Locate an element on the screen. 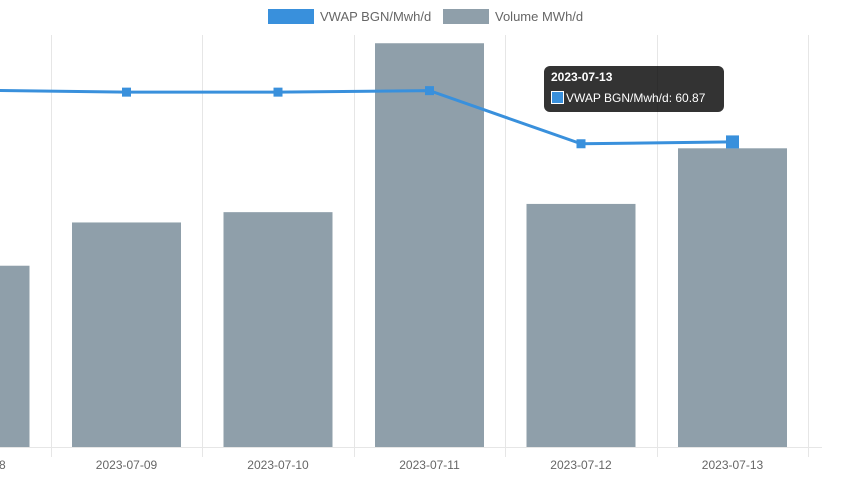  legend-swatch-vwap is located at coordinates (291, 16).